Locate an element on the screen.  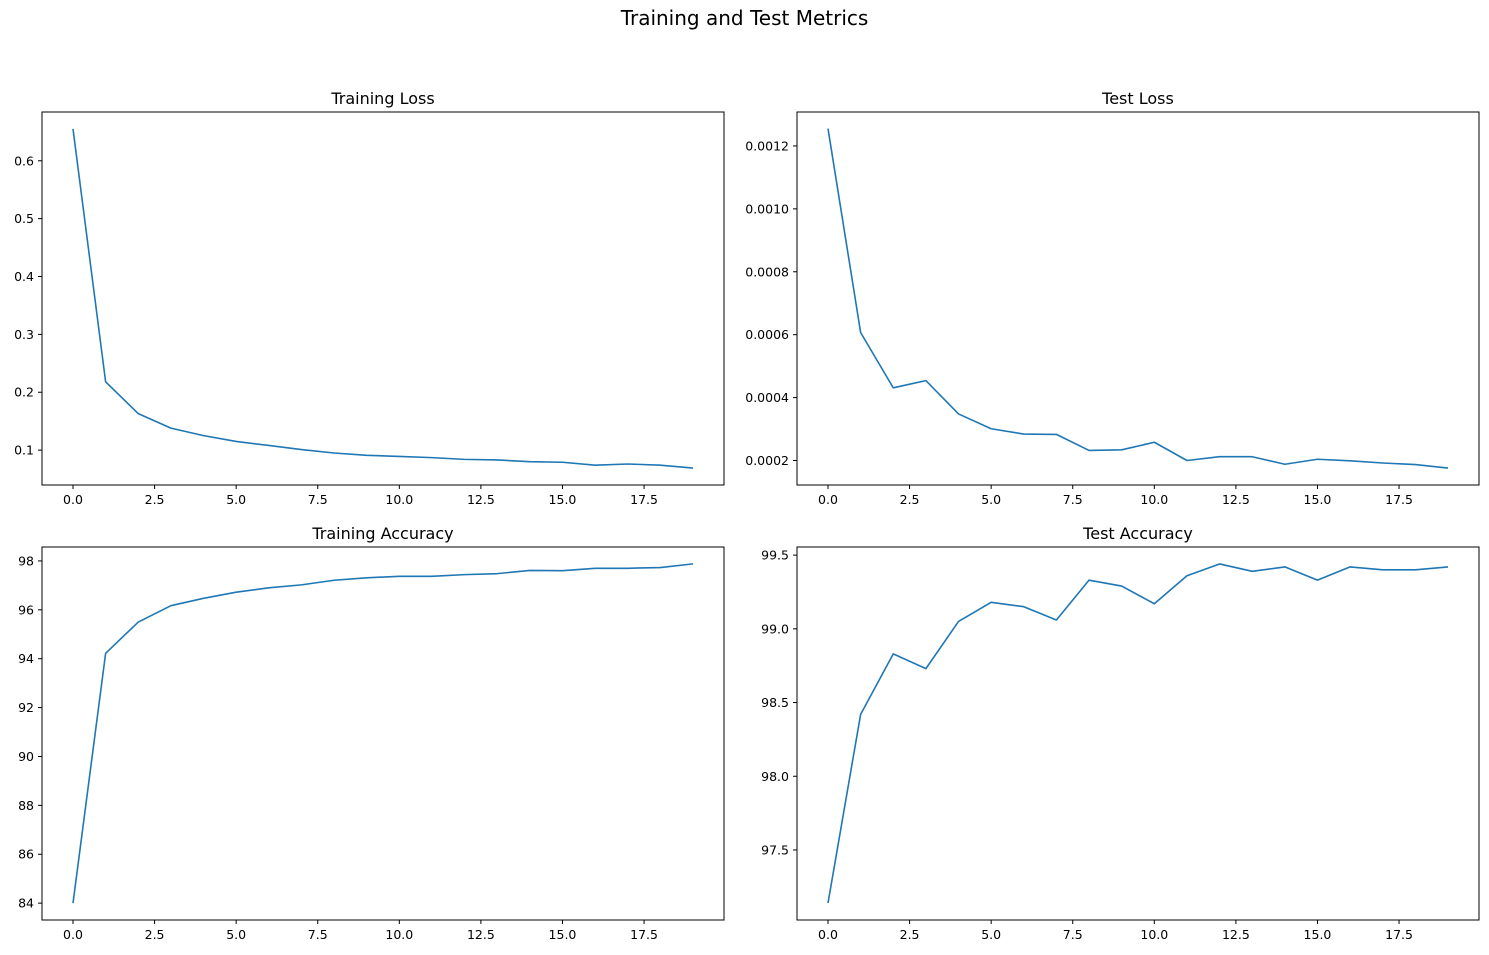
test-accuracy-title: Test Accuracy is located at coordinates (1137, 533).